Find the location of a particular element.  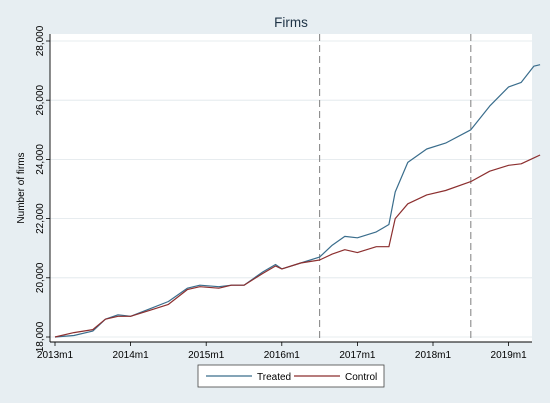

y-tick-label: 28,000 is located at coordinates (40, 40).